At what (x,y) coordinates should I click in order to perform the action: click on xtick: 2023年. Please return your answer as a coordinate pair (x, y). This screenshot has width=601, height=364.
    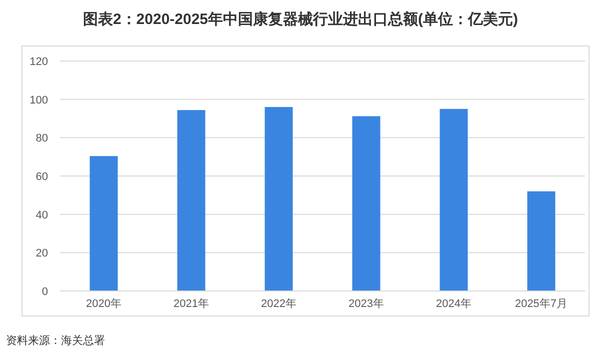
    Looking at the image, I should click on (366, 304).